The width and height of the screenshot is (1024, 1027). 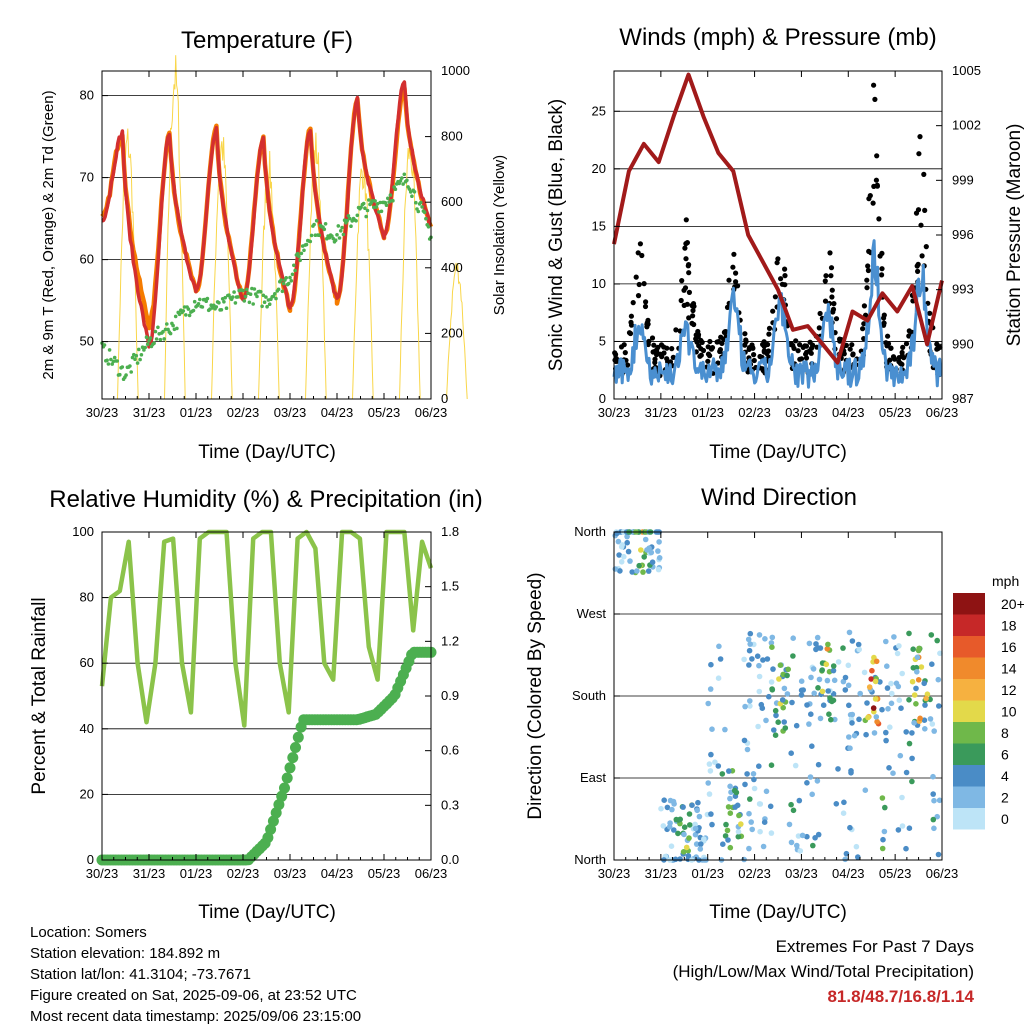 I want to click on direction-left-axis-label: Direction (Colored By Speed), so click(x=535, y=695).